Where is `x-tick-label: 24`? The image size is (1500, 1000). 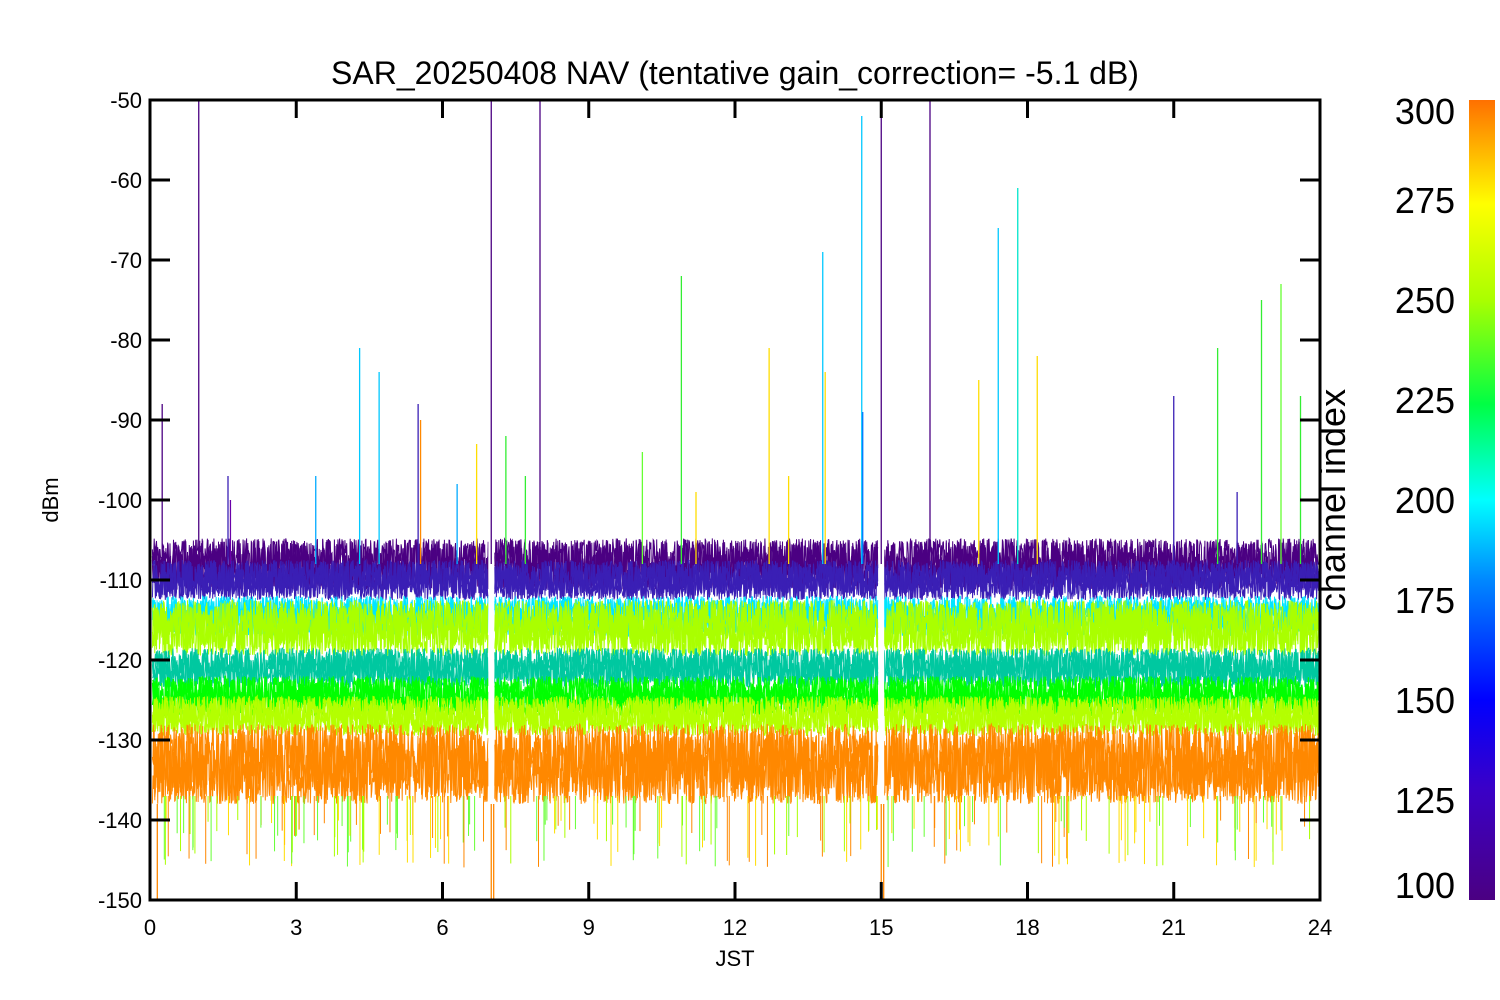 x-tick-label: 24 is located at coordinates (1320, 927).